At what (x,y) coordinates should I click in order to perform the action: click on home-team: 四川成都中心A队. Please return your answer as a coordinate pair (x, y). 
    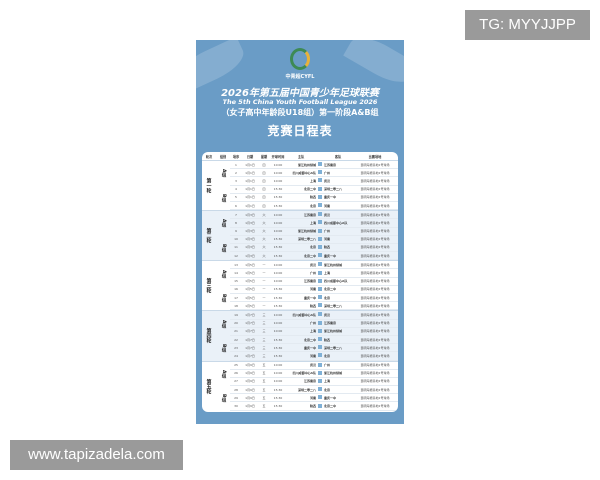
    Looking at the image, I should click on (304, 373).